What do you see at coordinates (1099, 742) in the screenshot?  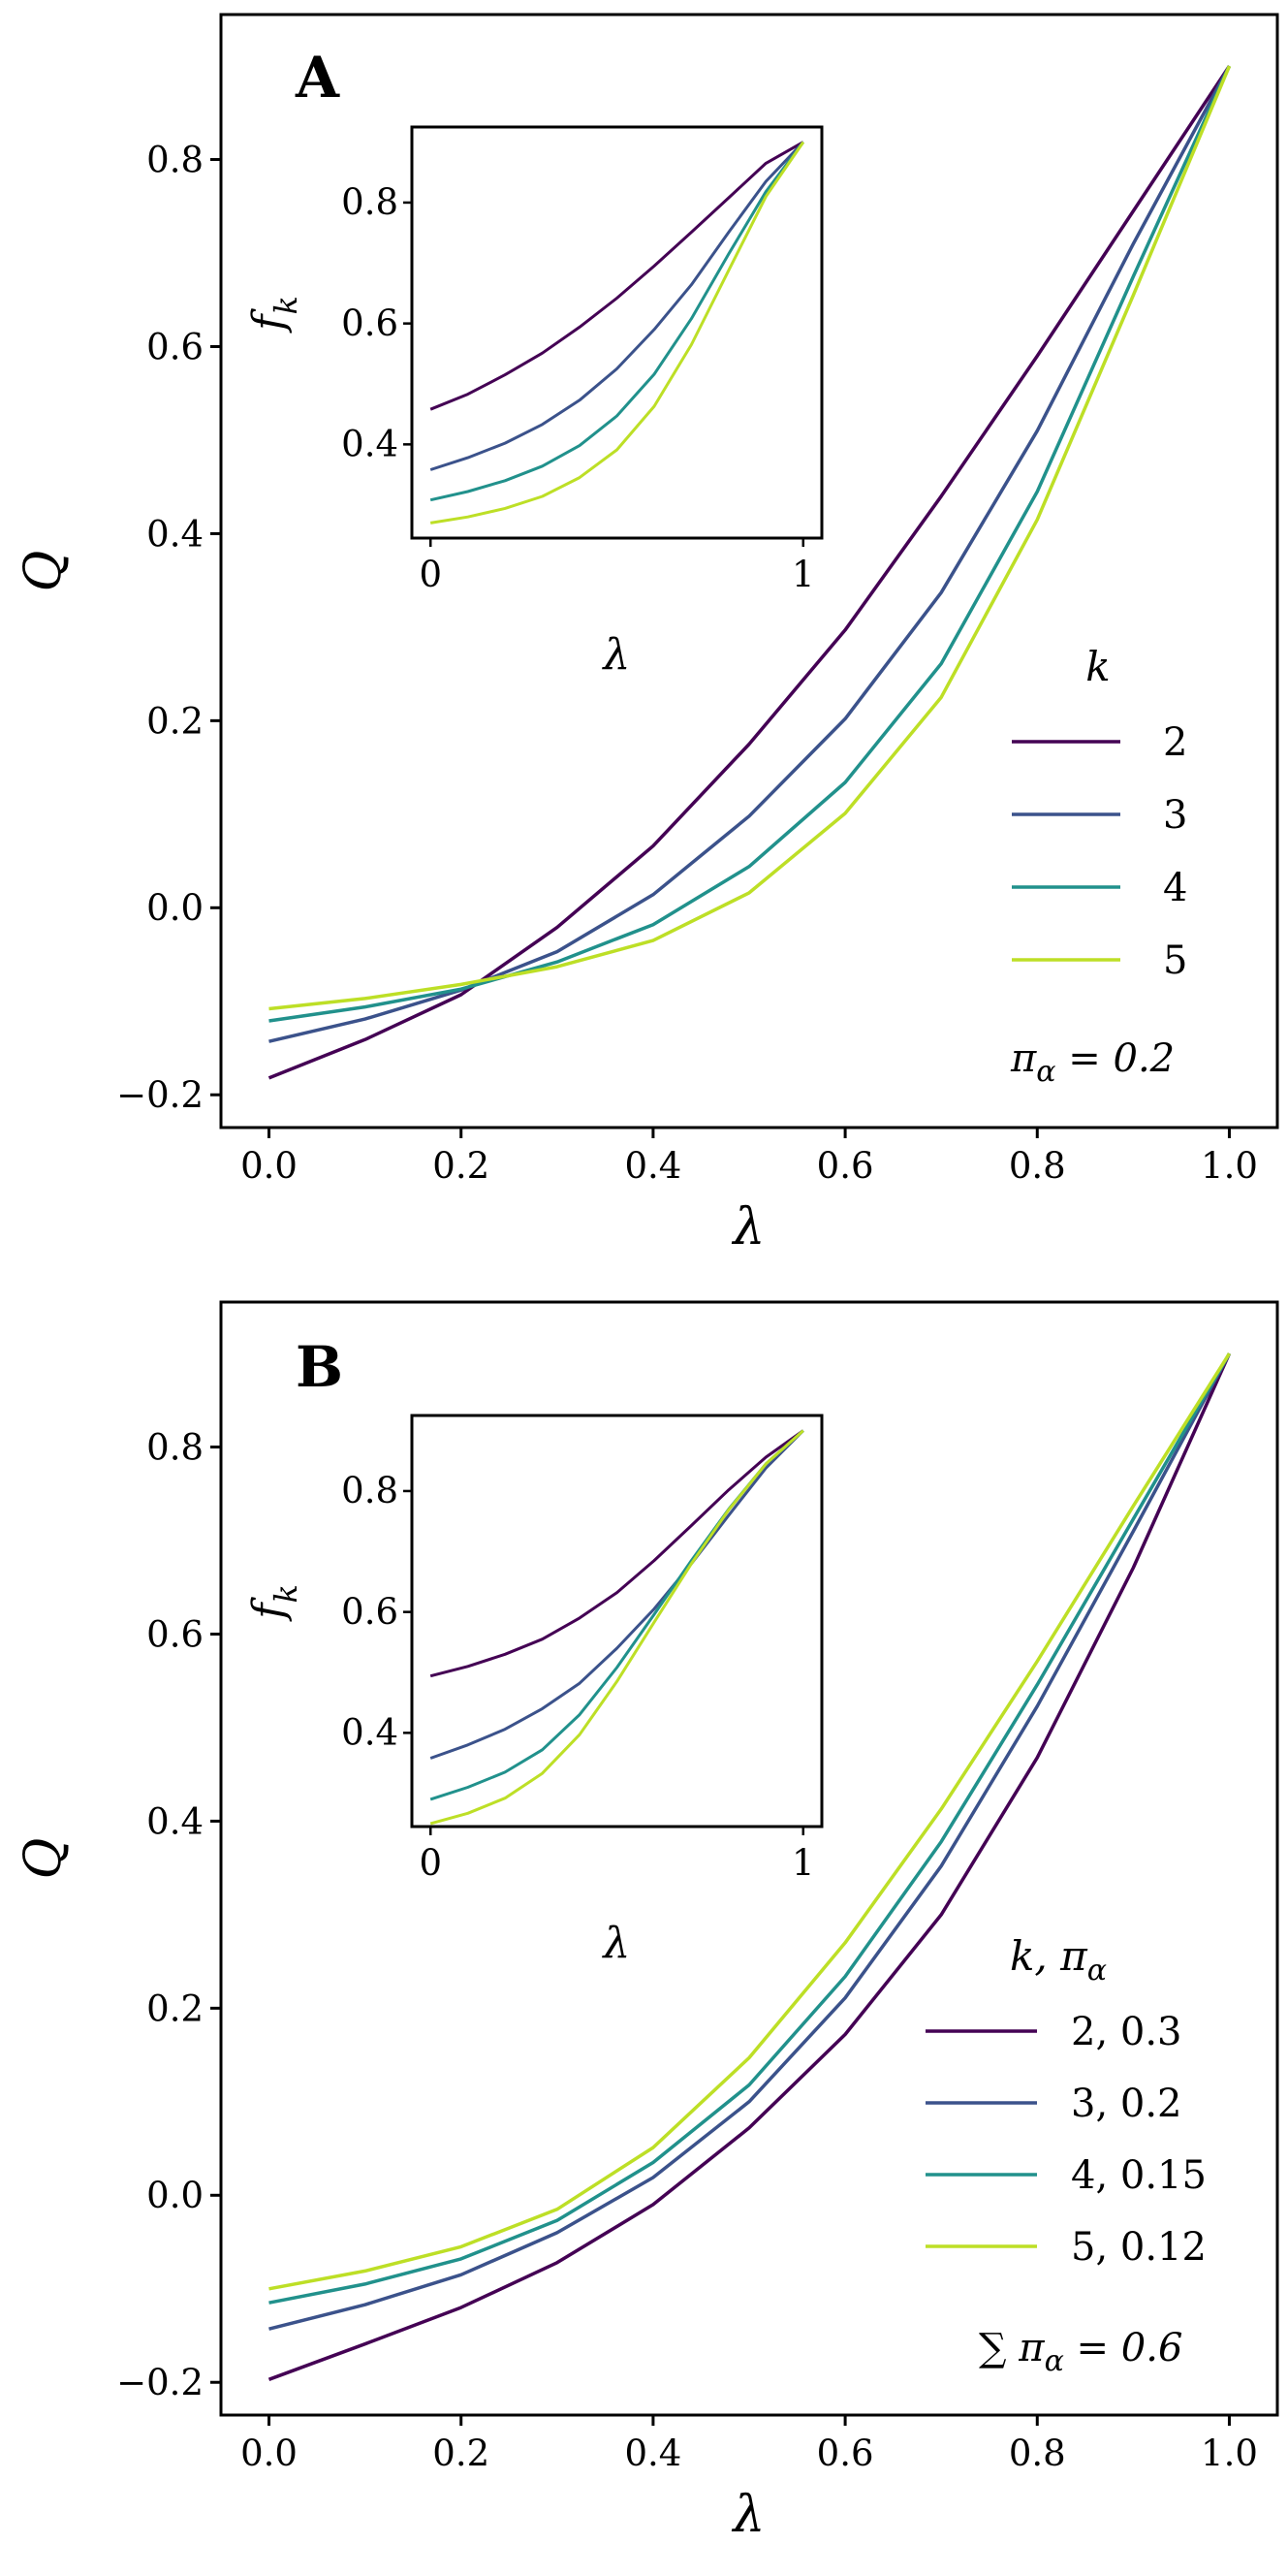 I see `legend-entry: 2` at bounding box center [1099, 742].